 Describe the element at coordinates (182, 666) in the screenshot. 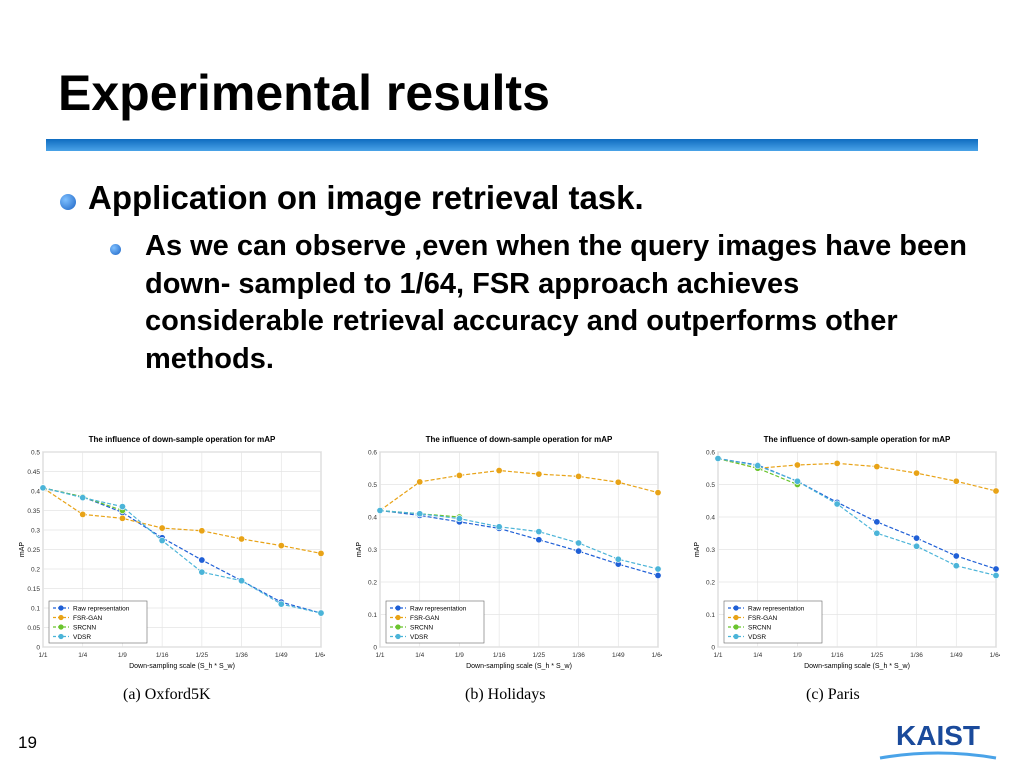

I see `x-axis-label: Down-sampling scale (S_h * S_w)` at that location.